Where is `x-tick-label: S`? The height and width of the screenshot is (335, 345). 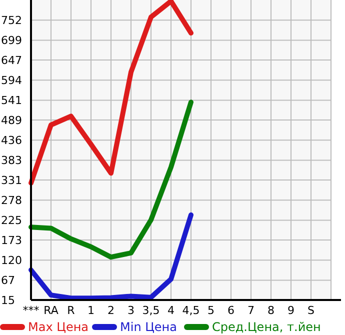 x-tick-label: S is located at coordinates (311, 310).